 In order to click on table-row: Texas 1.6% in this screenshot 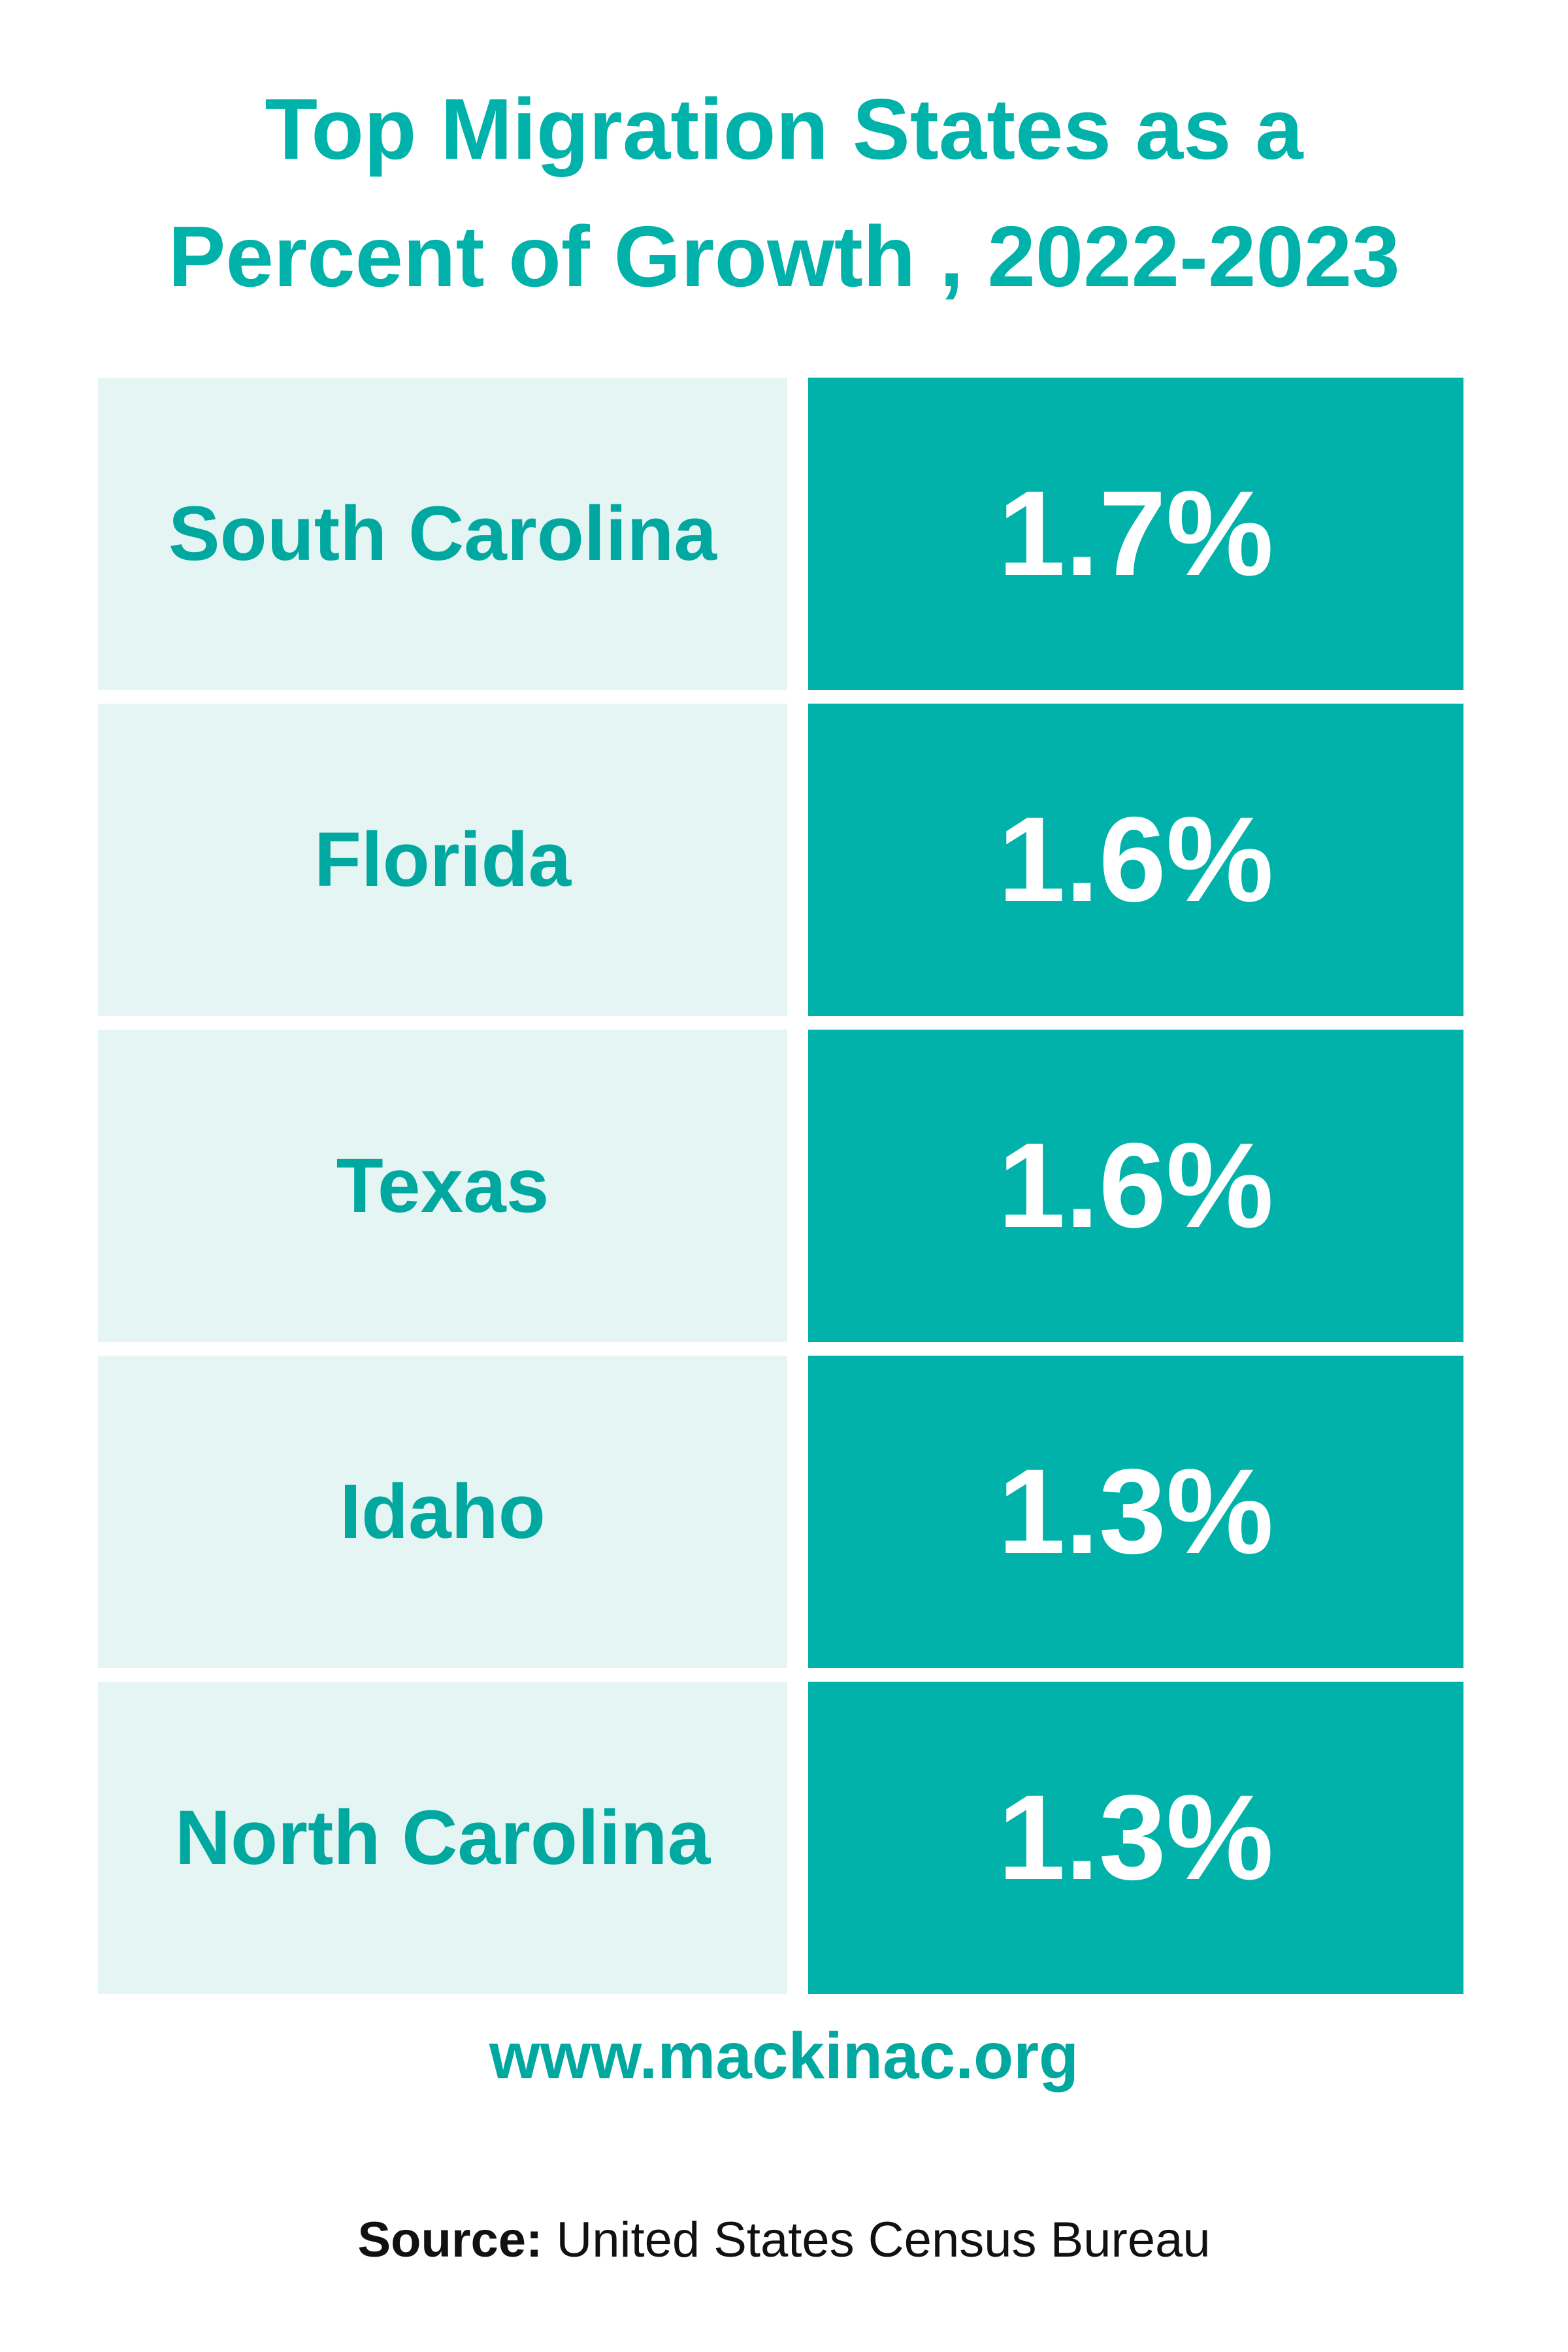, I will do `click(780, 1186)`.